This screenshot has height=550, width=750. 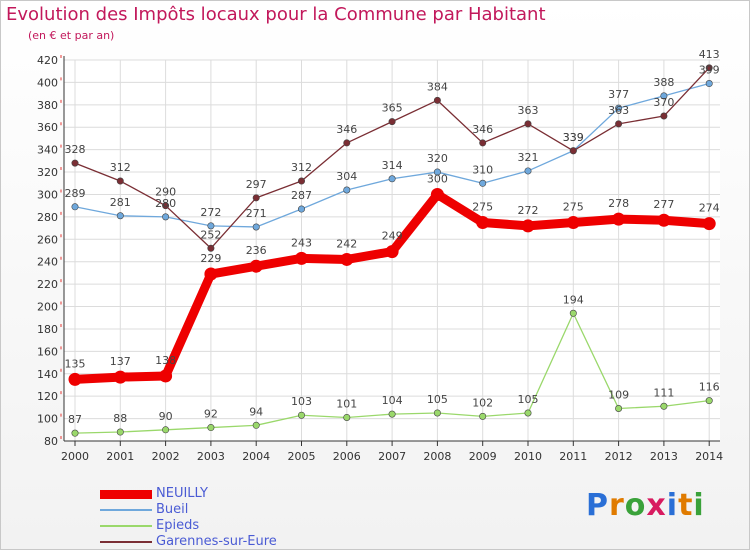 I want to click on y-tick-label: 240, so click(x=47, y=262).